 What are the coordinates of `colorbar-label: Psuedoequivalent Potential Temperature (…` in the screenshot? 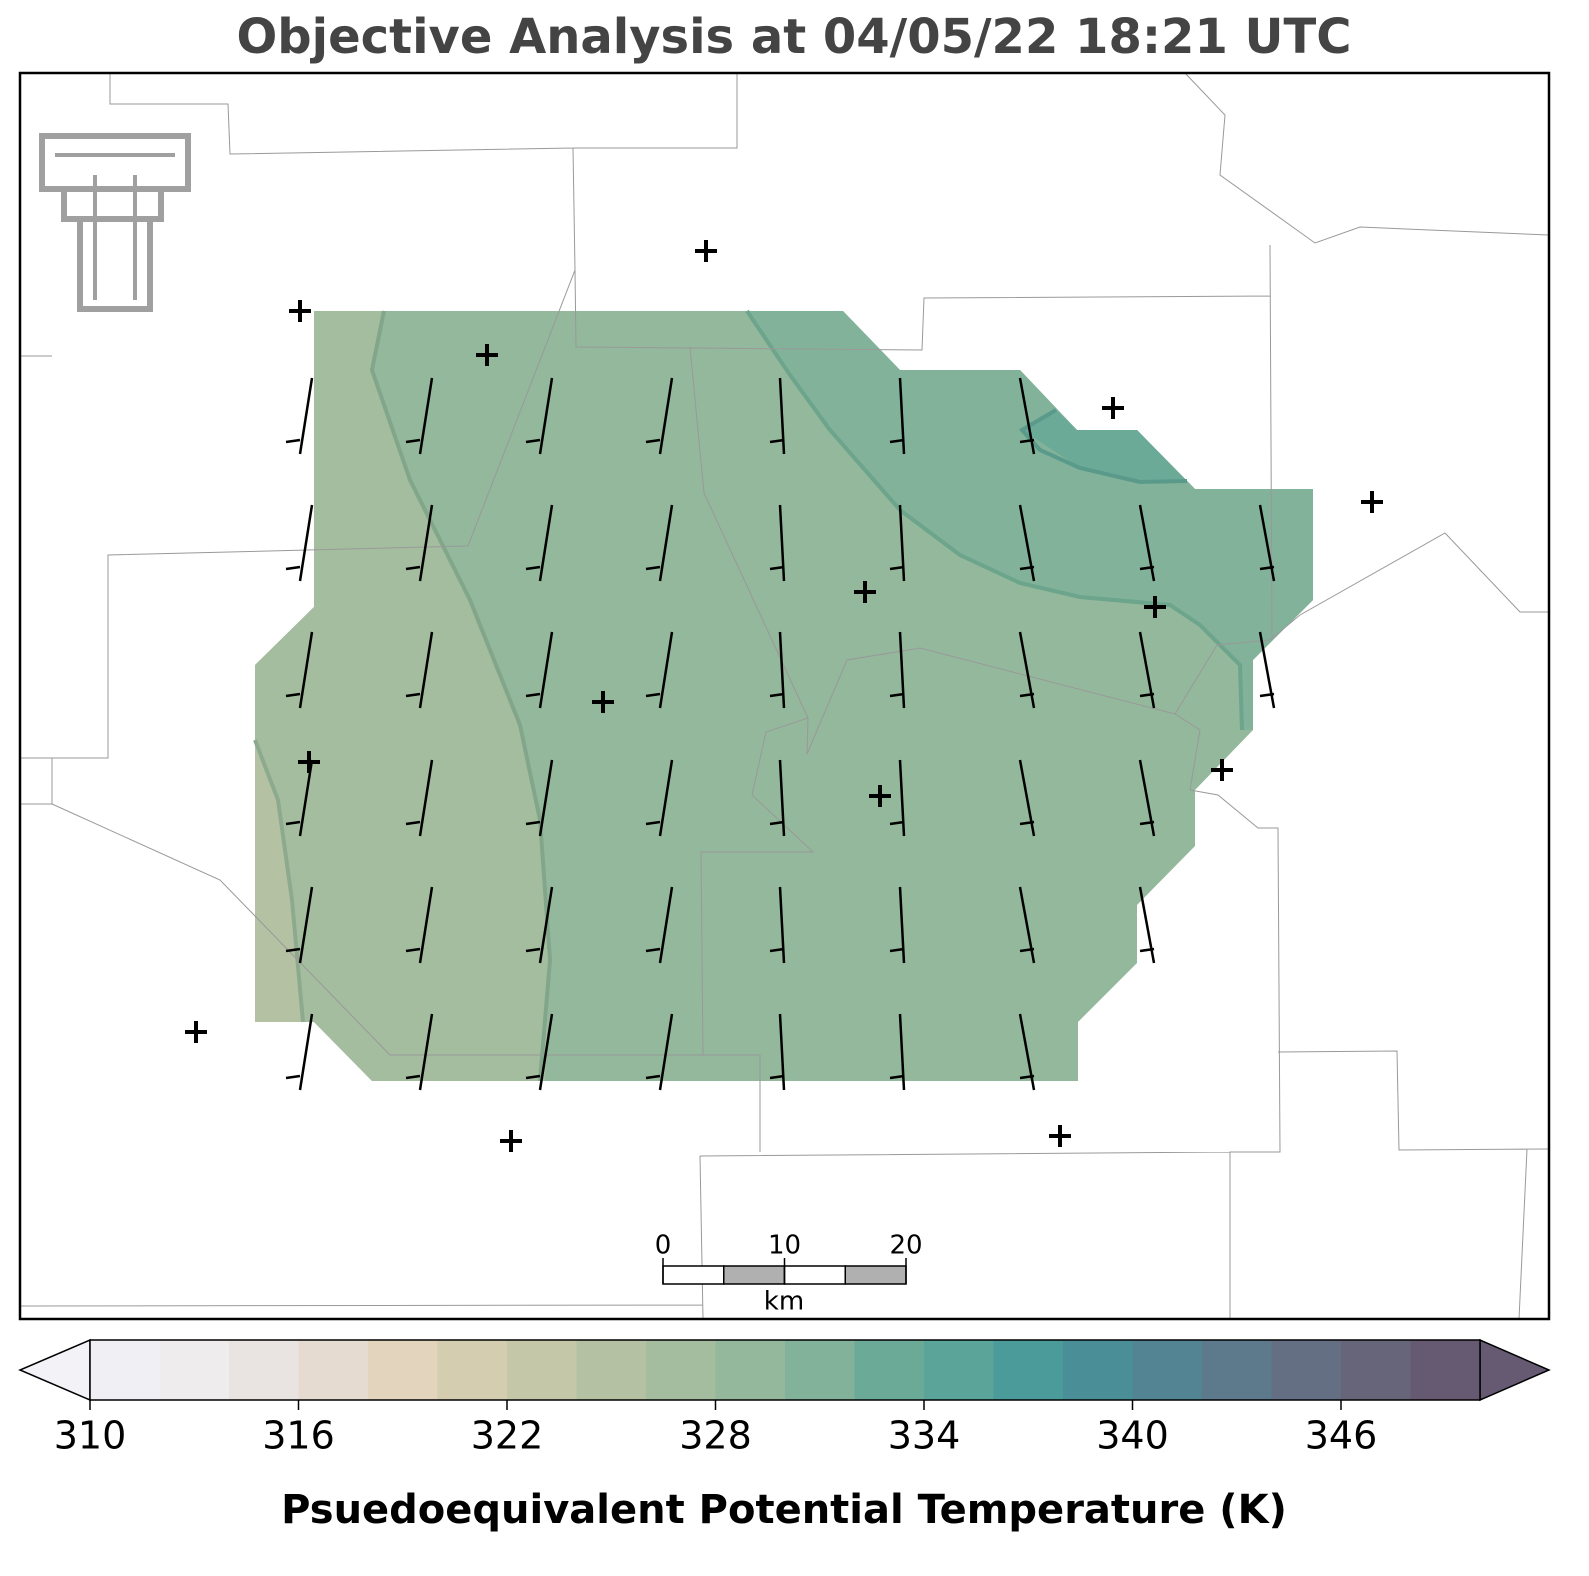 It's located at (784, 1510).